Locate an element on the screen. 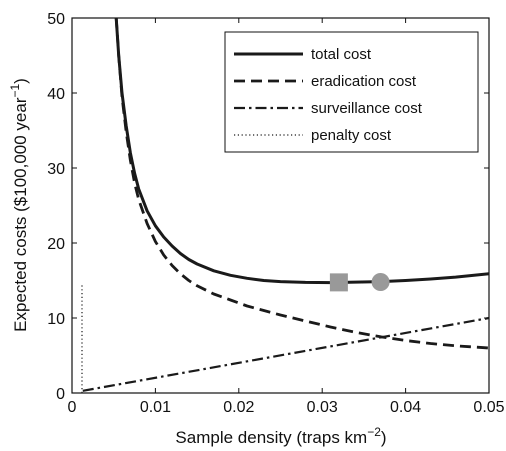  x-tick-label: 0.05 is located at coordinates (488, 407).